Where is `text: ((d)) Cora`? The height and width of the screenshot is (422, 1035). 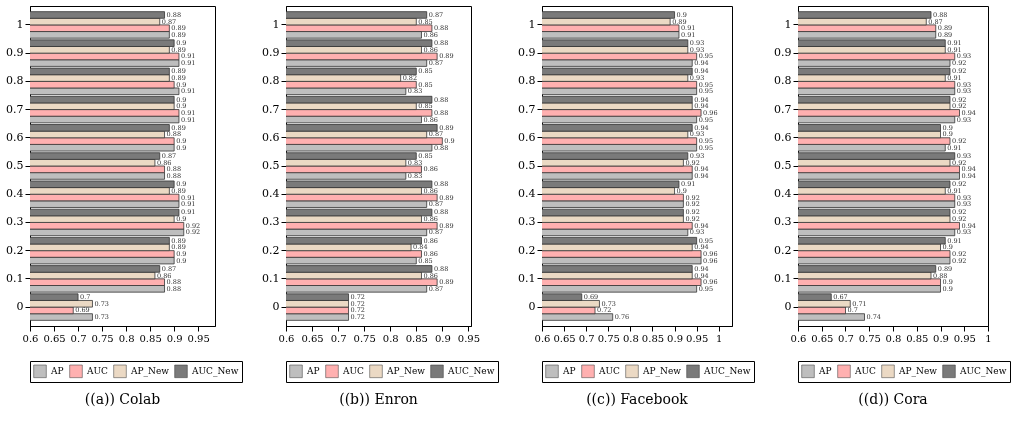 text: ((d)) Cora is located at coordinates (893, 398).